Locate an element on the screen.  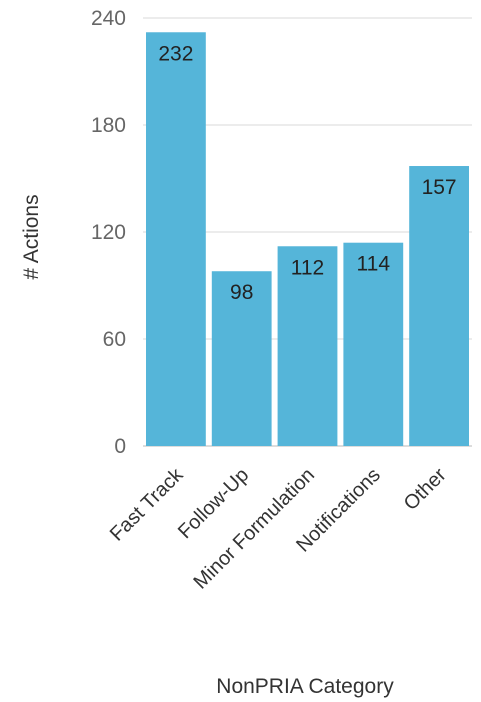
x-tick-label: Minor Formulation is located at coordinates (255, 529).